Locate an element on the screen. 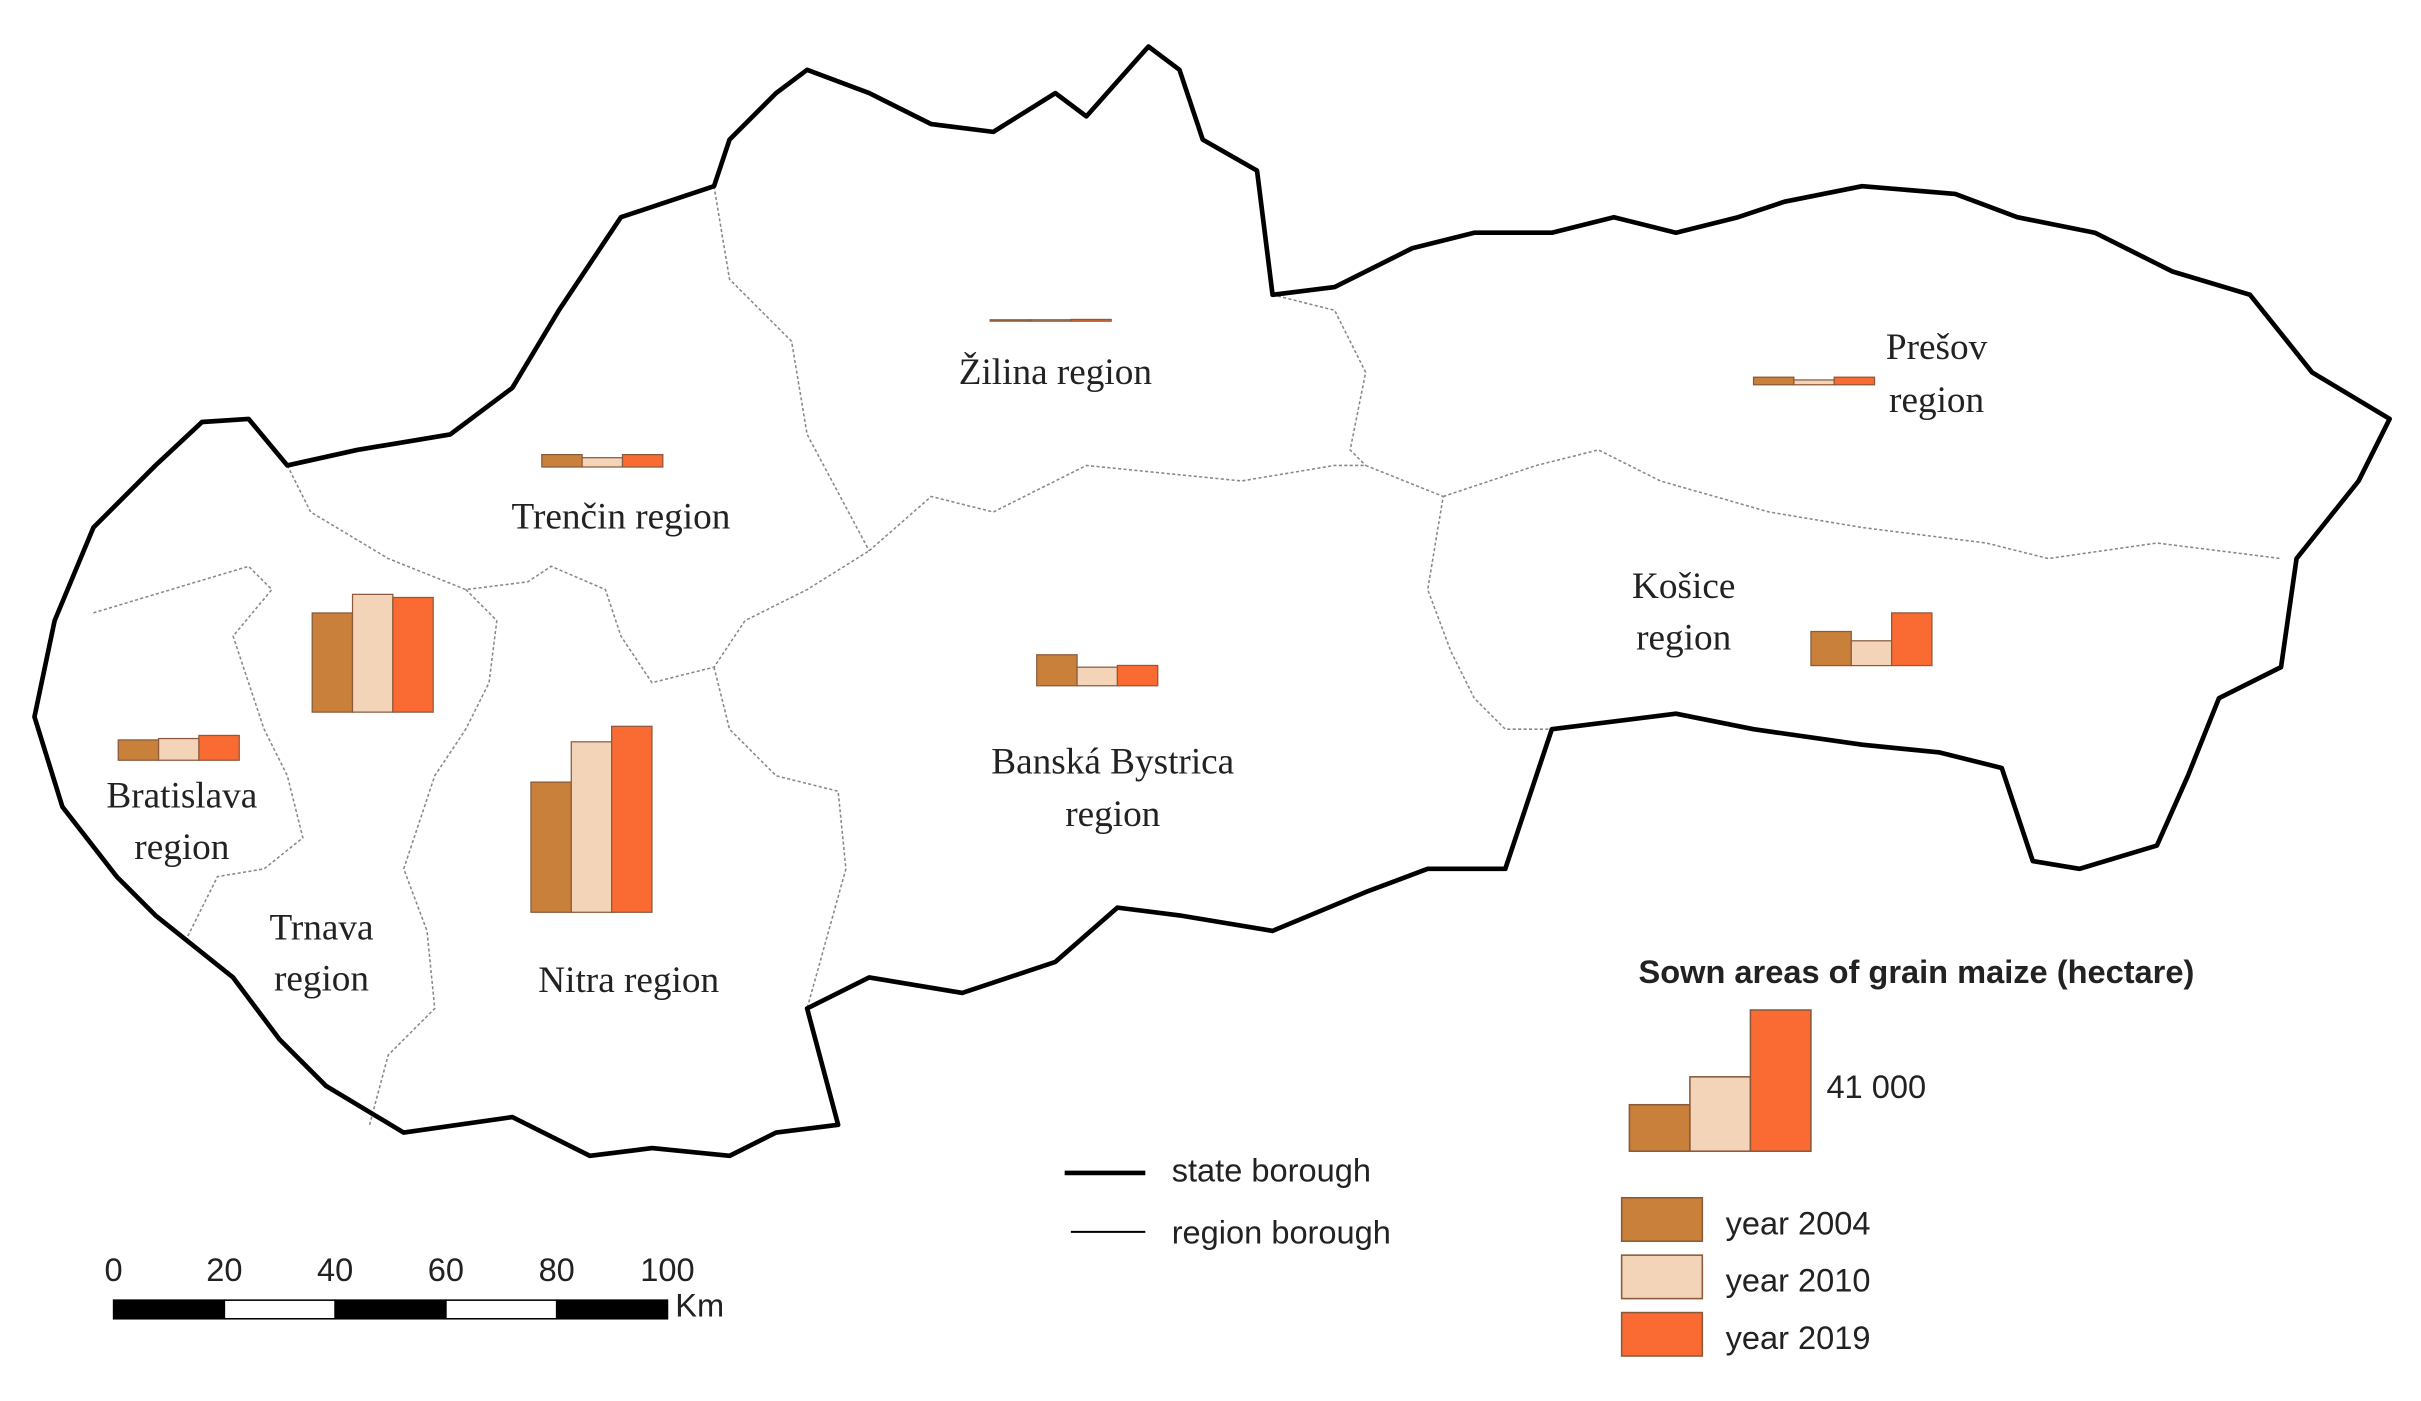 This screenshot has height=1401, width=2421. region-label: Banská Bystrica is located at coordinates (1112, 761).